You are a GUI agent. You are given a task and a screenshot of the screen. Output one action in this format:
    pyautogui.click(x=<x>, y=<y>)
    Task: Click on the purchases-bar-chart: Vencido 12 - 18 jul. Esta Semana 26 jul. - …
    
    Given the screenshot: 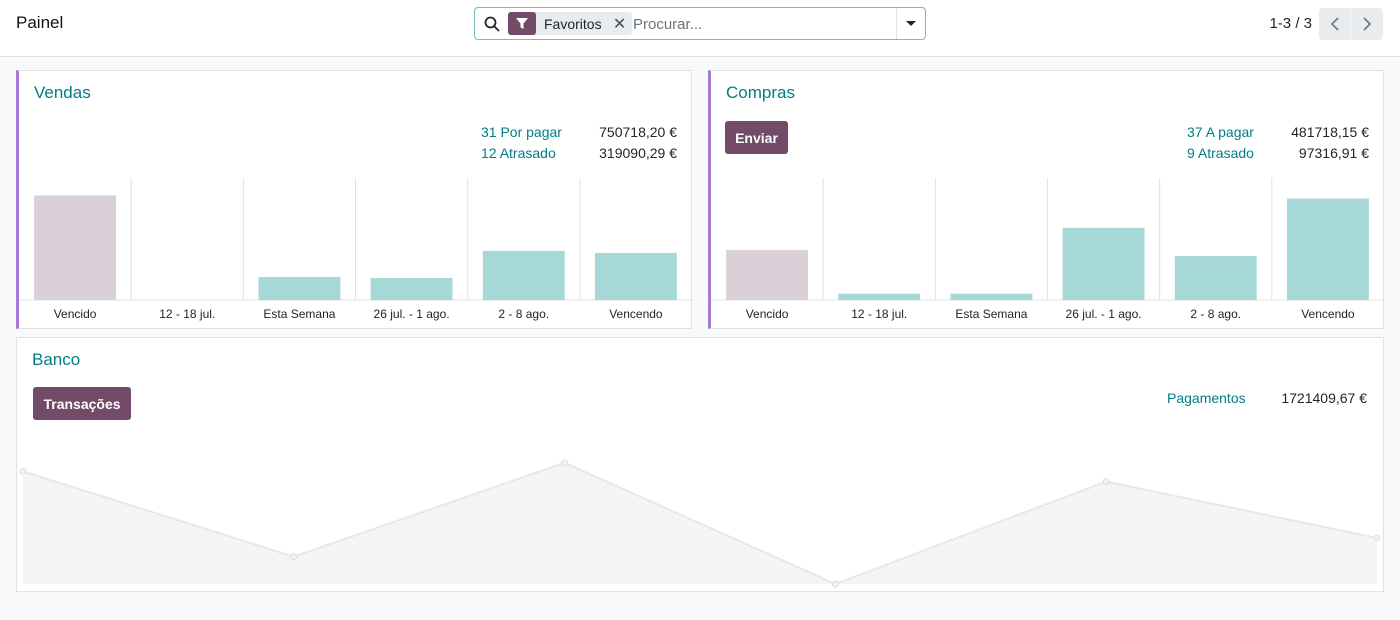 What is the action you would take?
    pyautogui.click(x=1047, y=253)
    